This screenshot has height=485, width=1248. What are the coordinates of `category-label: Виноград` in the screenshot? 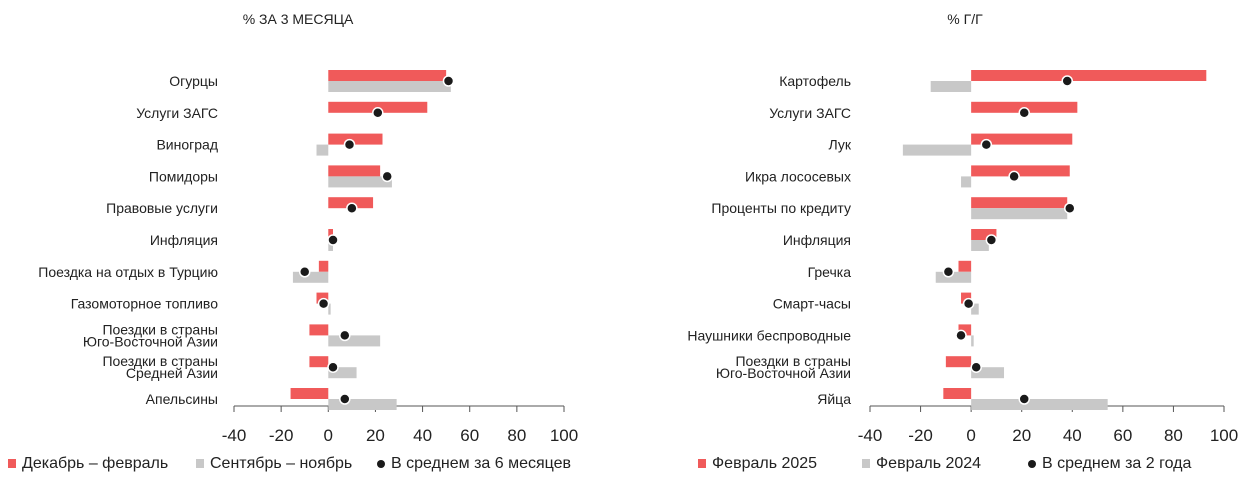 It's located at (187, 145).